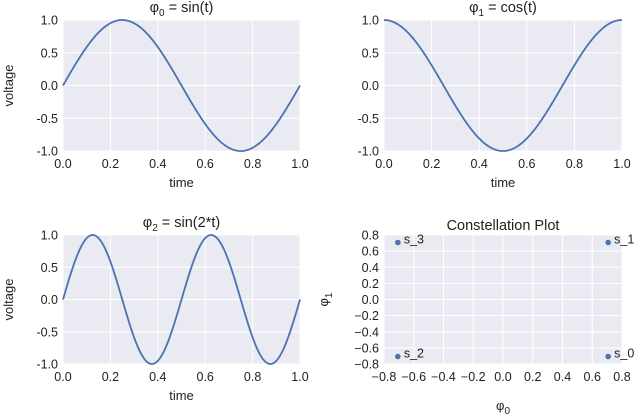 This screenshot has height=417, width=640. I want to click on point-label: s_3, so click(414, 239).